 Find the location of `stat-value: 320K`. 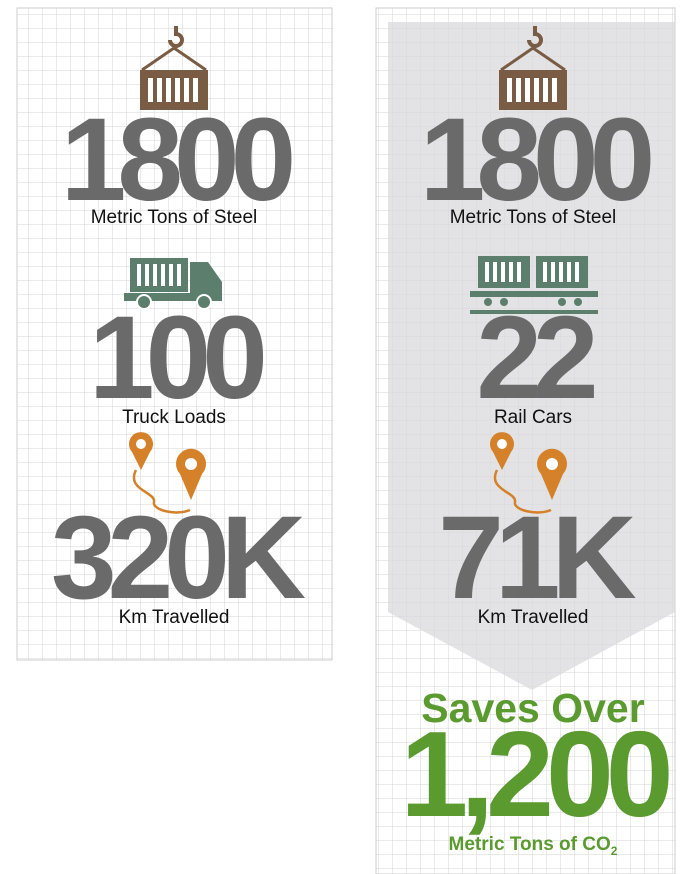

stat-value: 320K is located at coordinates (178, 558).